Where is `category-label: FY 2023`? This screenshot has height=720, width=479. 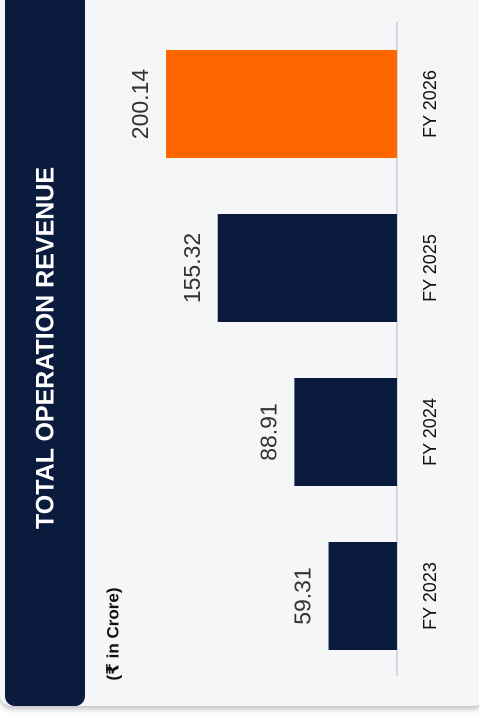
category-label: FY 2023 is located at coordinates (430, 596).